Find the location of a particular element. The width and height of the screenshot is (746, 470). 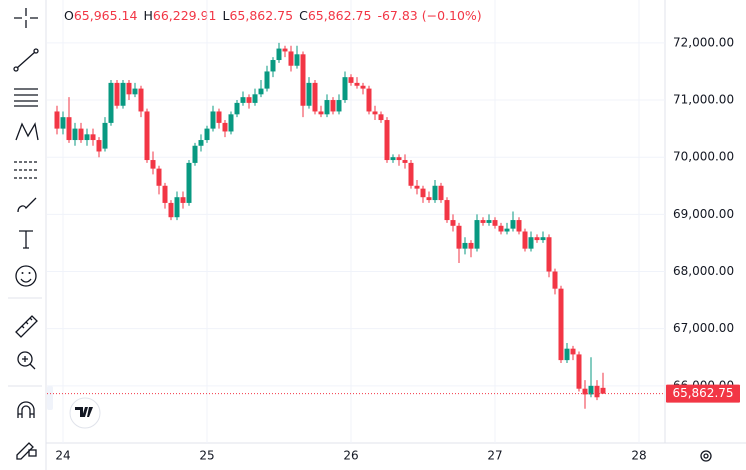

x-tick-label: 26 is located at coordinates (350, 456).